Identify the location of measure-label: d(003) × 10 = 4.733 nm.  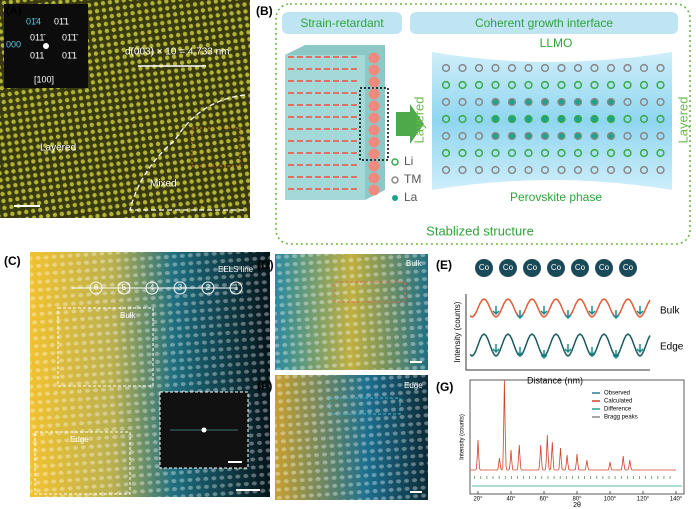
(177, 52).